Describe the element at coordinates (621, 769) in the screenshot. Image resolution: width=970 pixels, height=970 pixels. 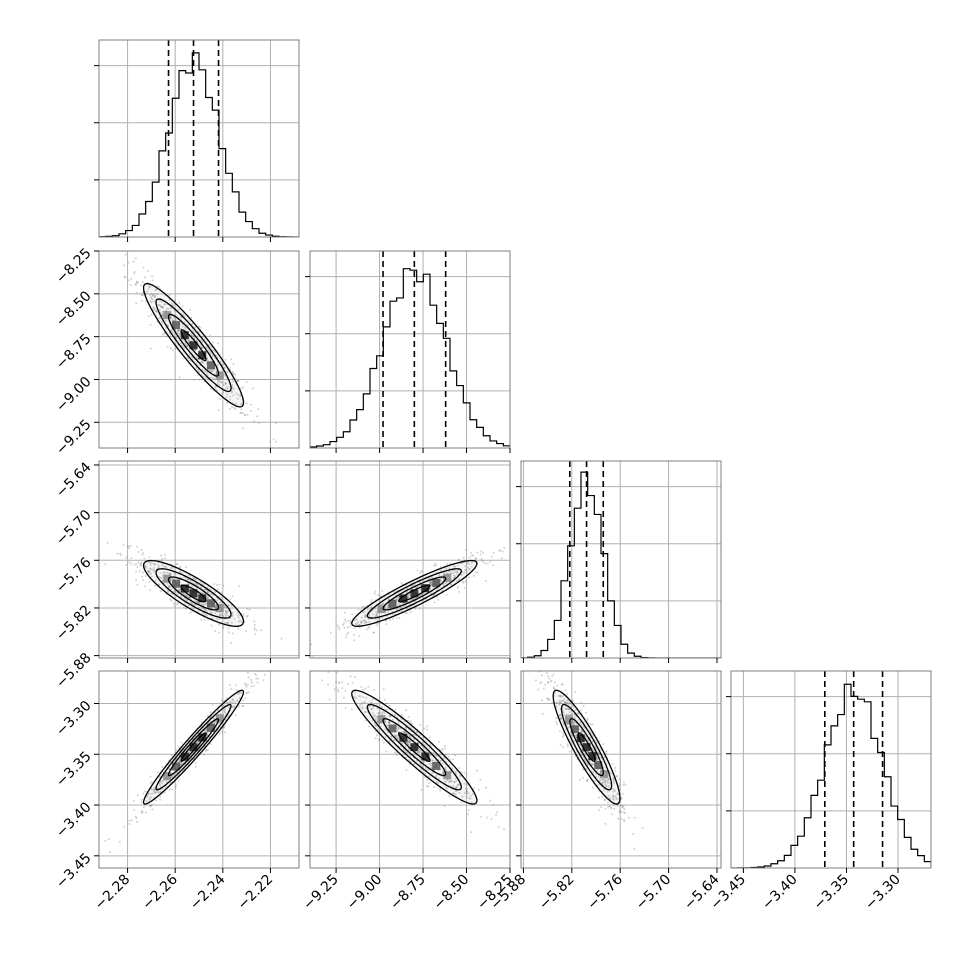
I see `panel-frame` at that location.